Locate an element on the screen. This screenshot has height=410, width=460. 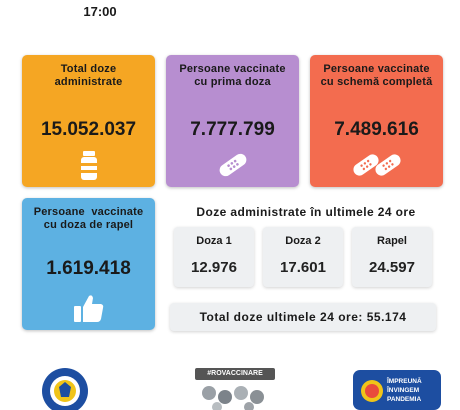
dose1-card: Doza 1 12.976 is located at coordinates (214, 257).